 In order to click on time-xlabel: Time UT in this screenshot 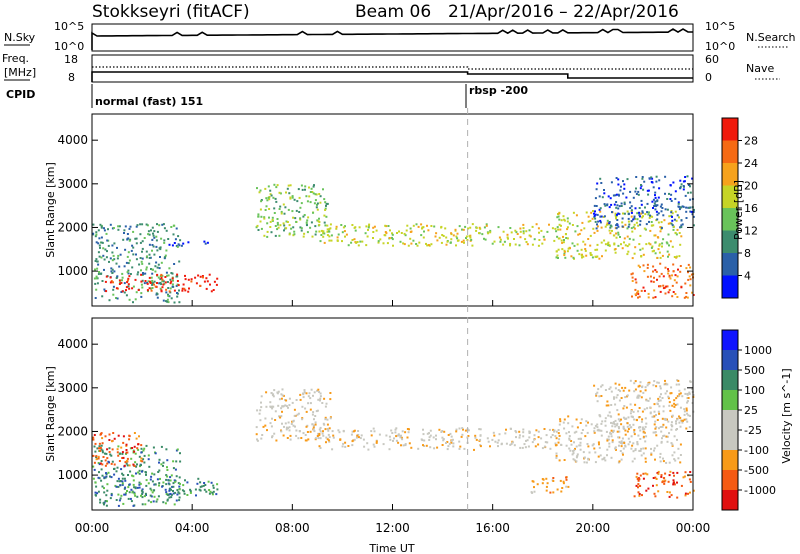, I will do `click(391, 548)`.